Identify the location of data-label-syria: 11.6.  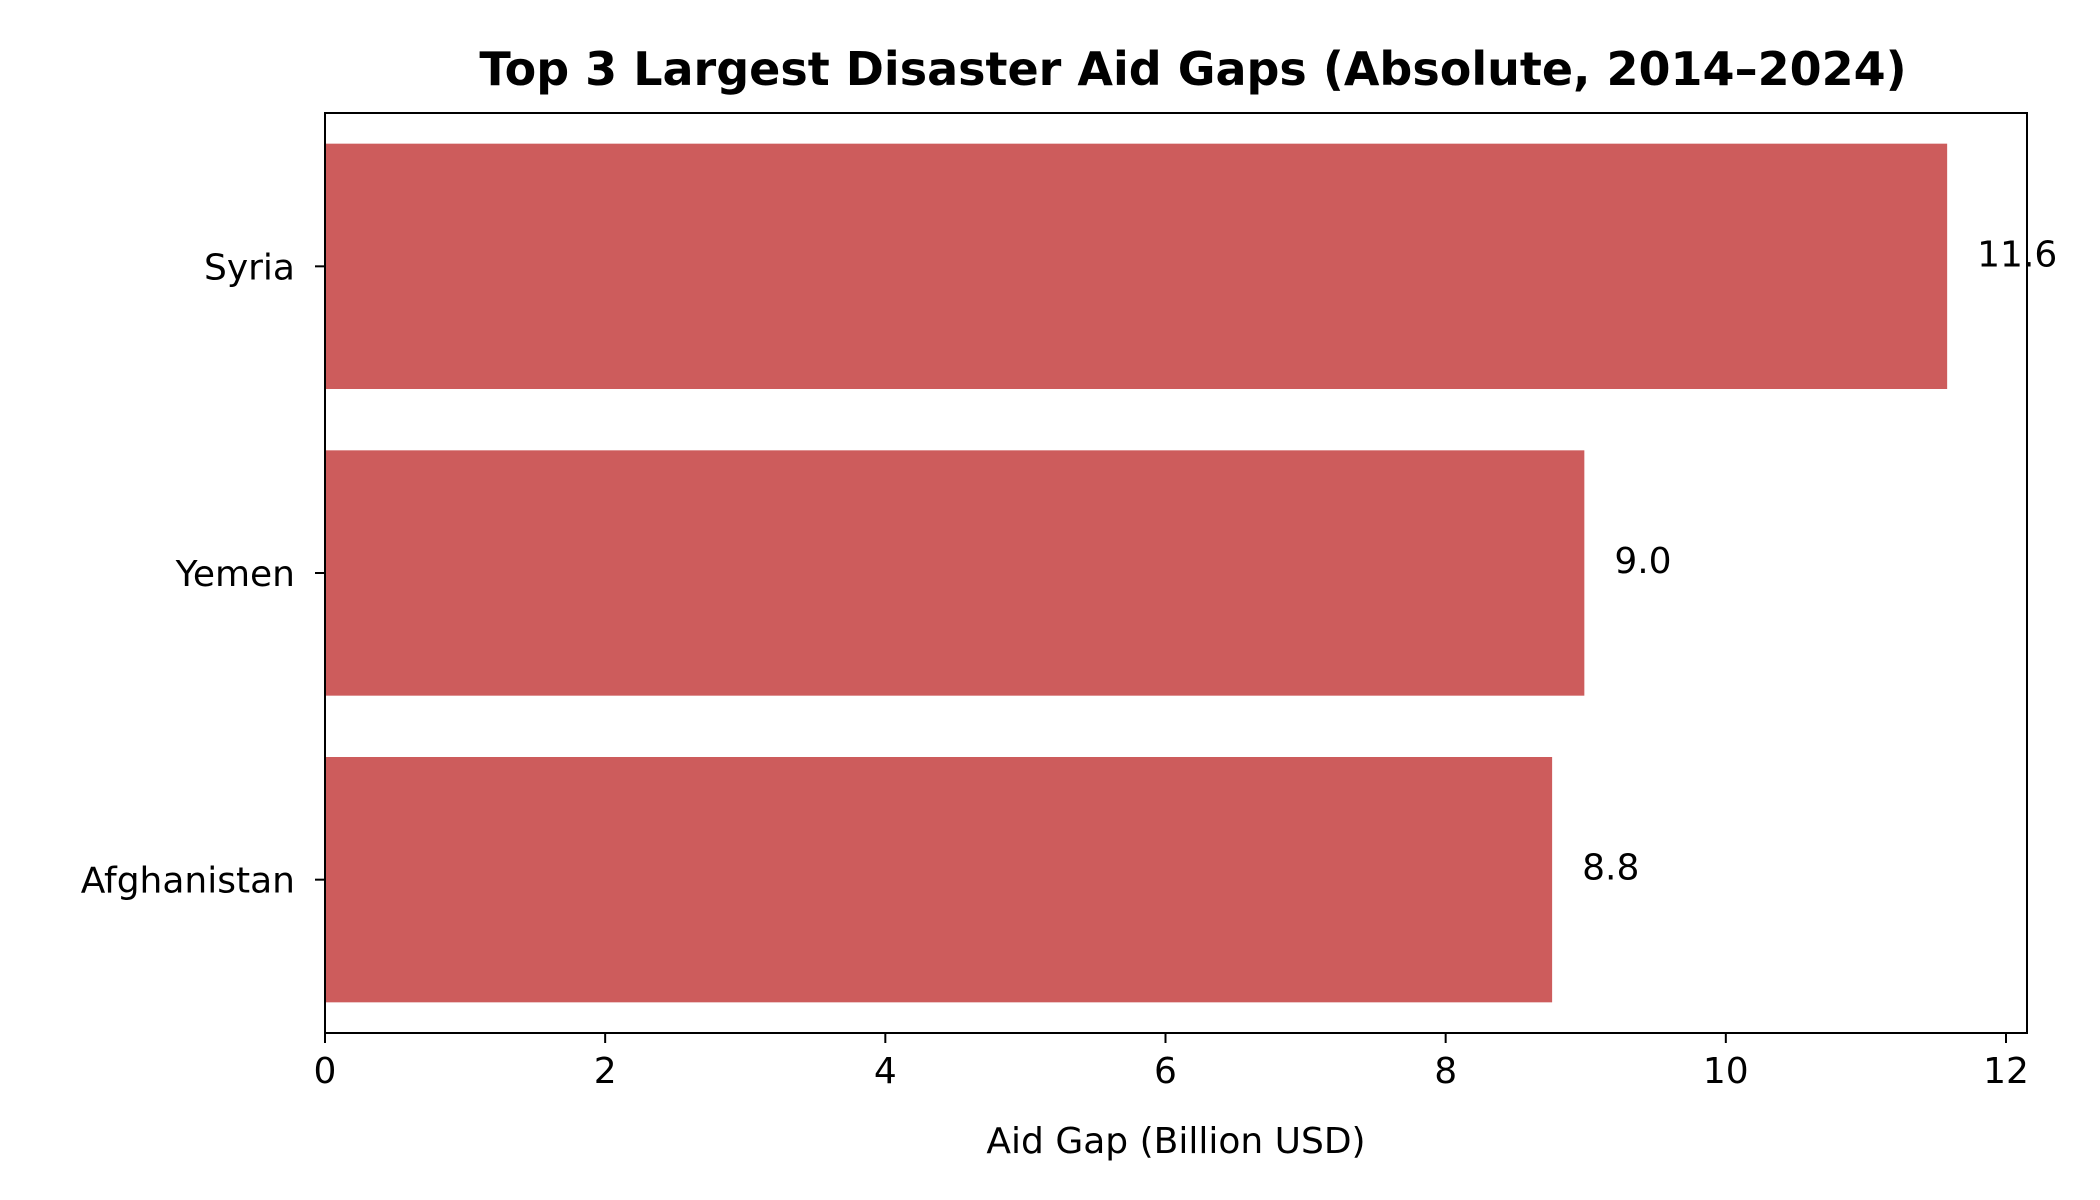
(2017, 254).